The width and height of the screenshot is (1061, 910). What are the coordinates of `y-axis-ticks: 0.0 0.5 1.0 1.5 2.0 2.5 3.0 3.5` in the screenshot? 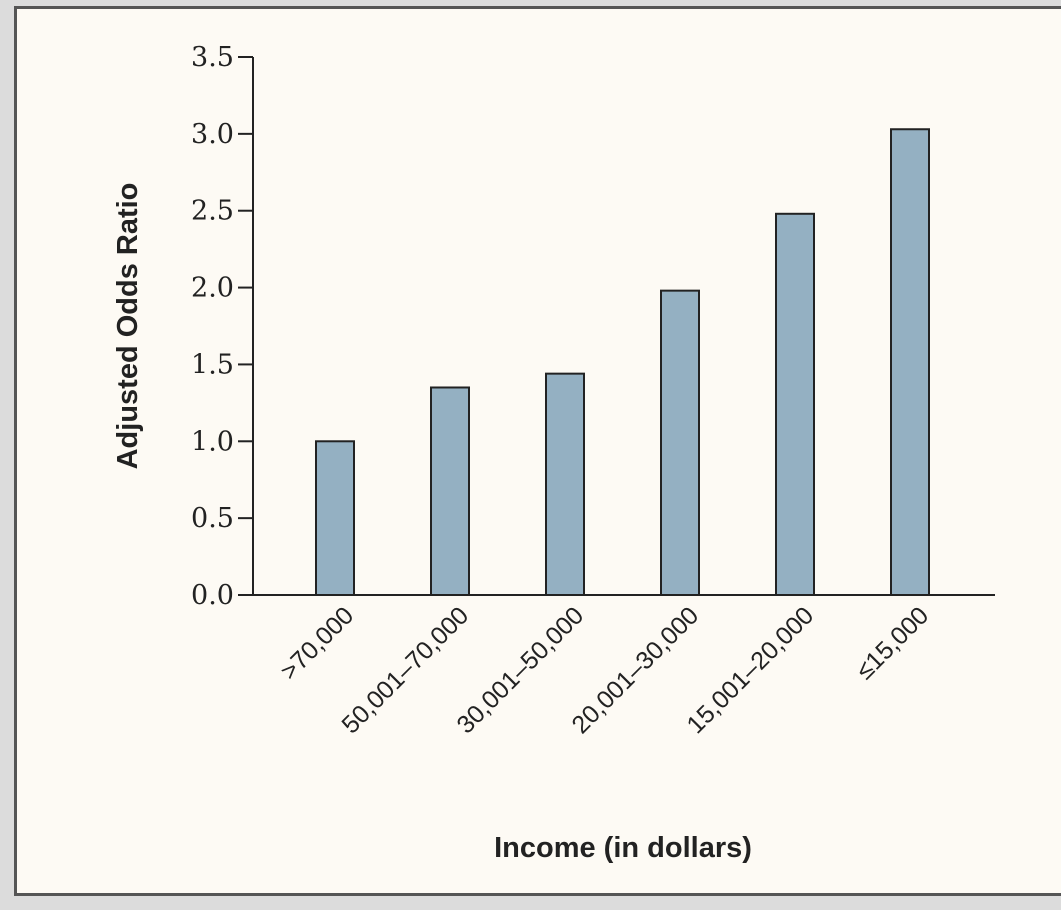 It's located at (222, 326).